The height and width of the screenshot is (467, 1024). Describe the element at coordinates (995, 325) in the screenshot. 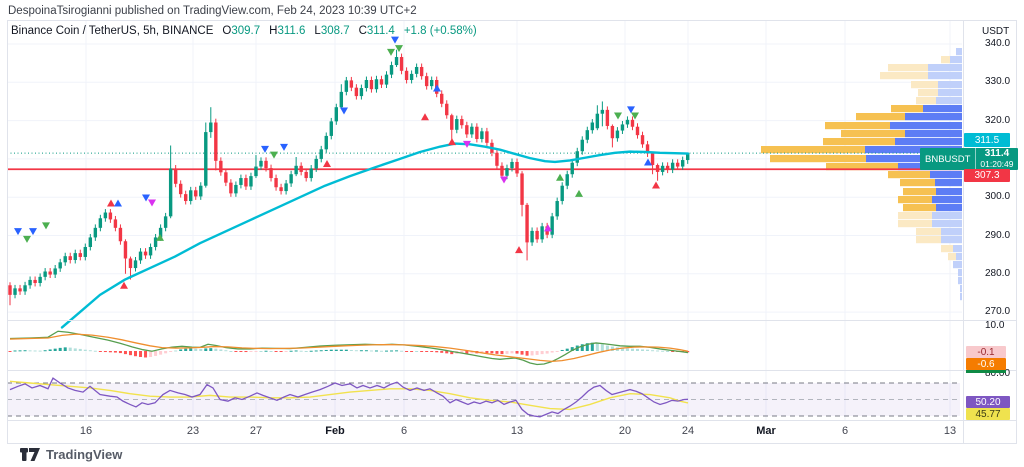

I see `indicator-scale-label: 10.0` at that location.